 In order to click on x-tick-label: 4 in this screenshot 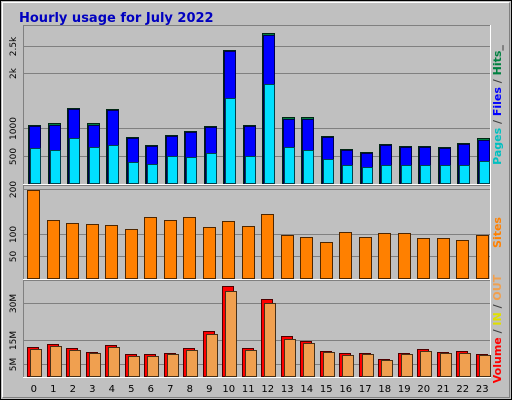, I will do `click(112, 389)`.